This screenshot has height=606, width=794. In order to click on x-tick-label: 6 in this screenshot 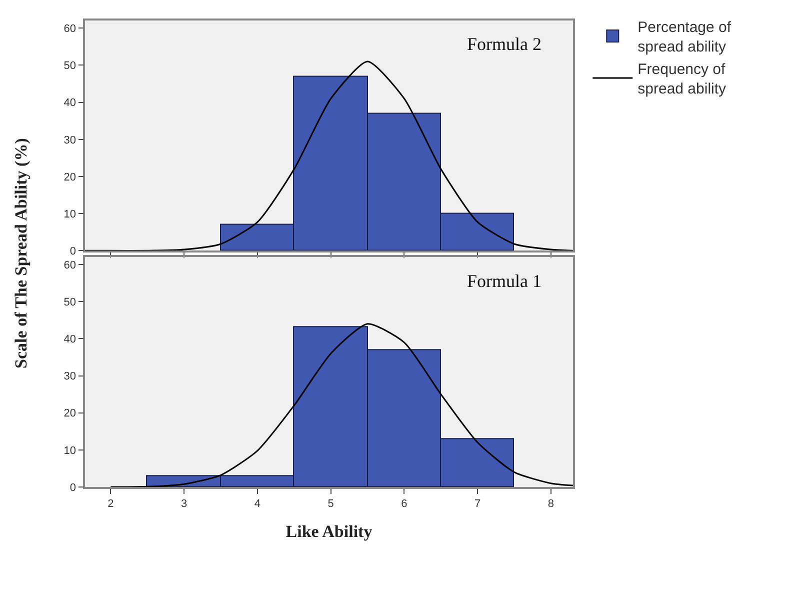, I will do `click(404, 504)`.